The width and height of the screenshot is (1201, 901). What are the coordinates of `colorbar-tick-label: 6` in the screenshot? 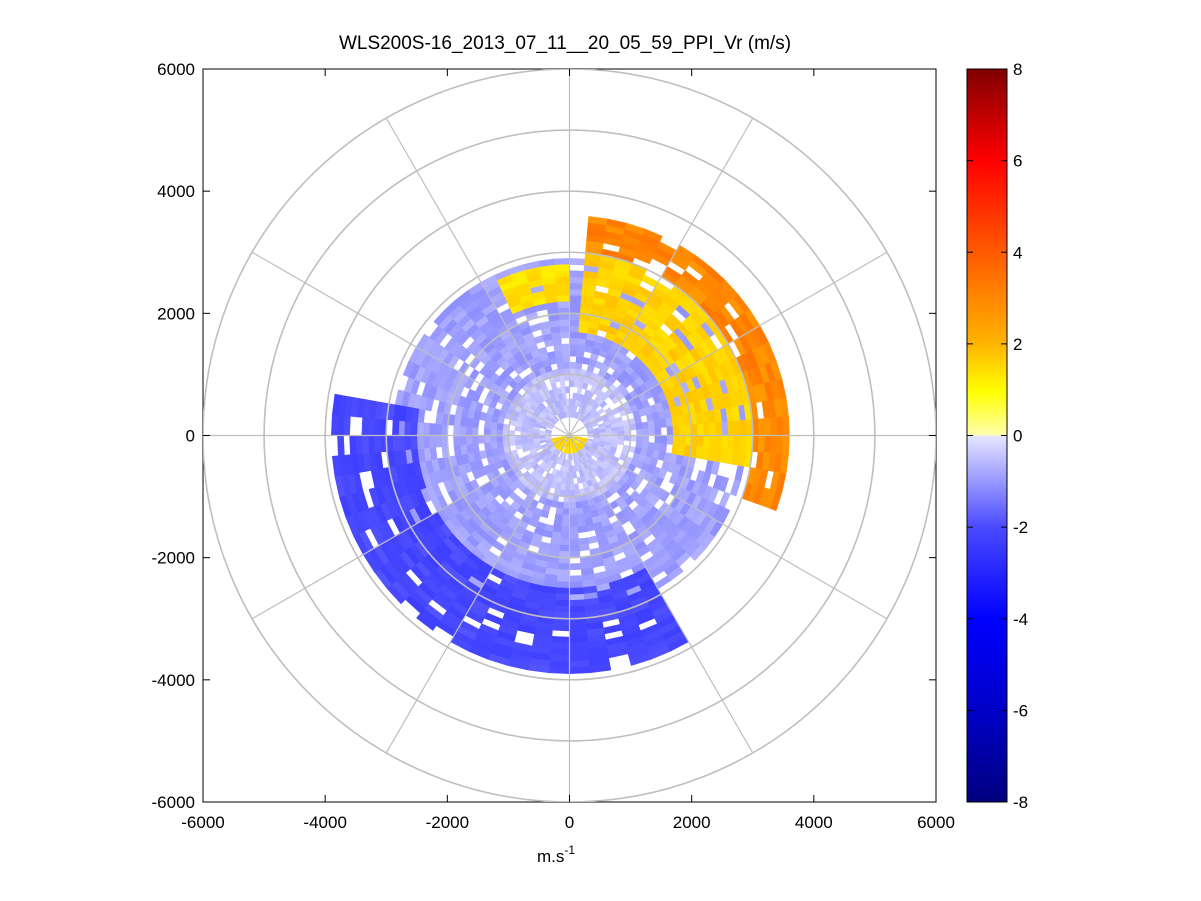 It's located at (1017, 161).